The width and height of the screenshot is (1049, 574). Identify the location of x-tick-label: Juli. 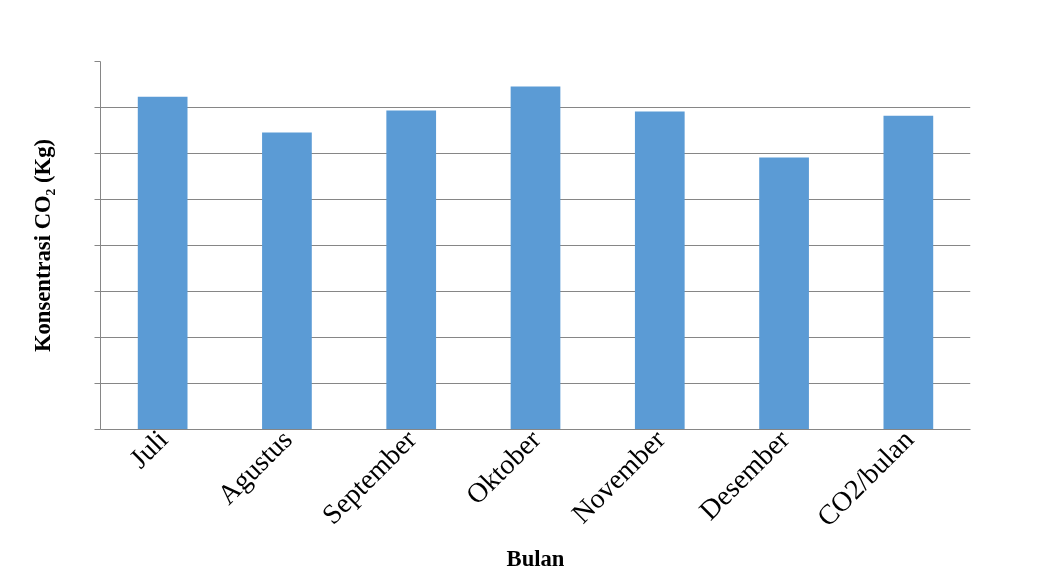
(148, 449).